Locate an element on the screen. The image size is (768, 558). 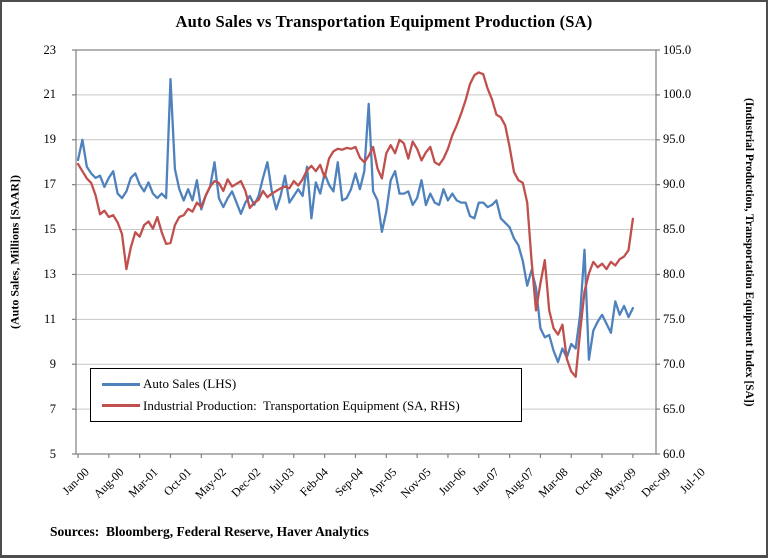
left-axis-tick-label: 15 is located at coordinates (50, 229).